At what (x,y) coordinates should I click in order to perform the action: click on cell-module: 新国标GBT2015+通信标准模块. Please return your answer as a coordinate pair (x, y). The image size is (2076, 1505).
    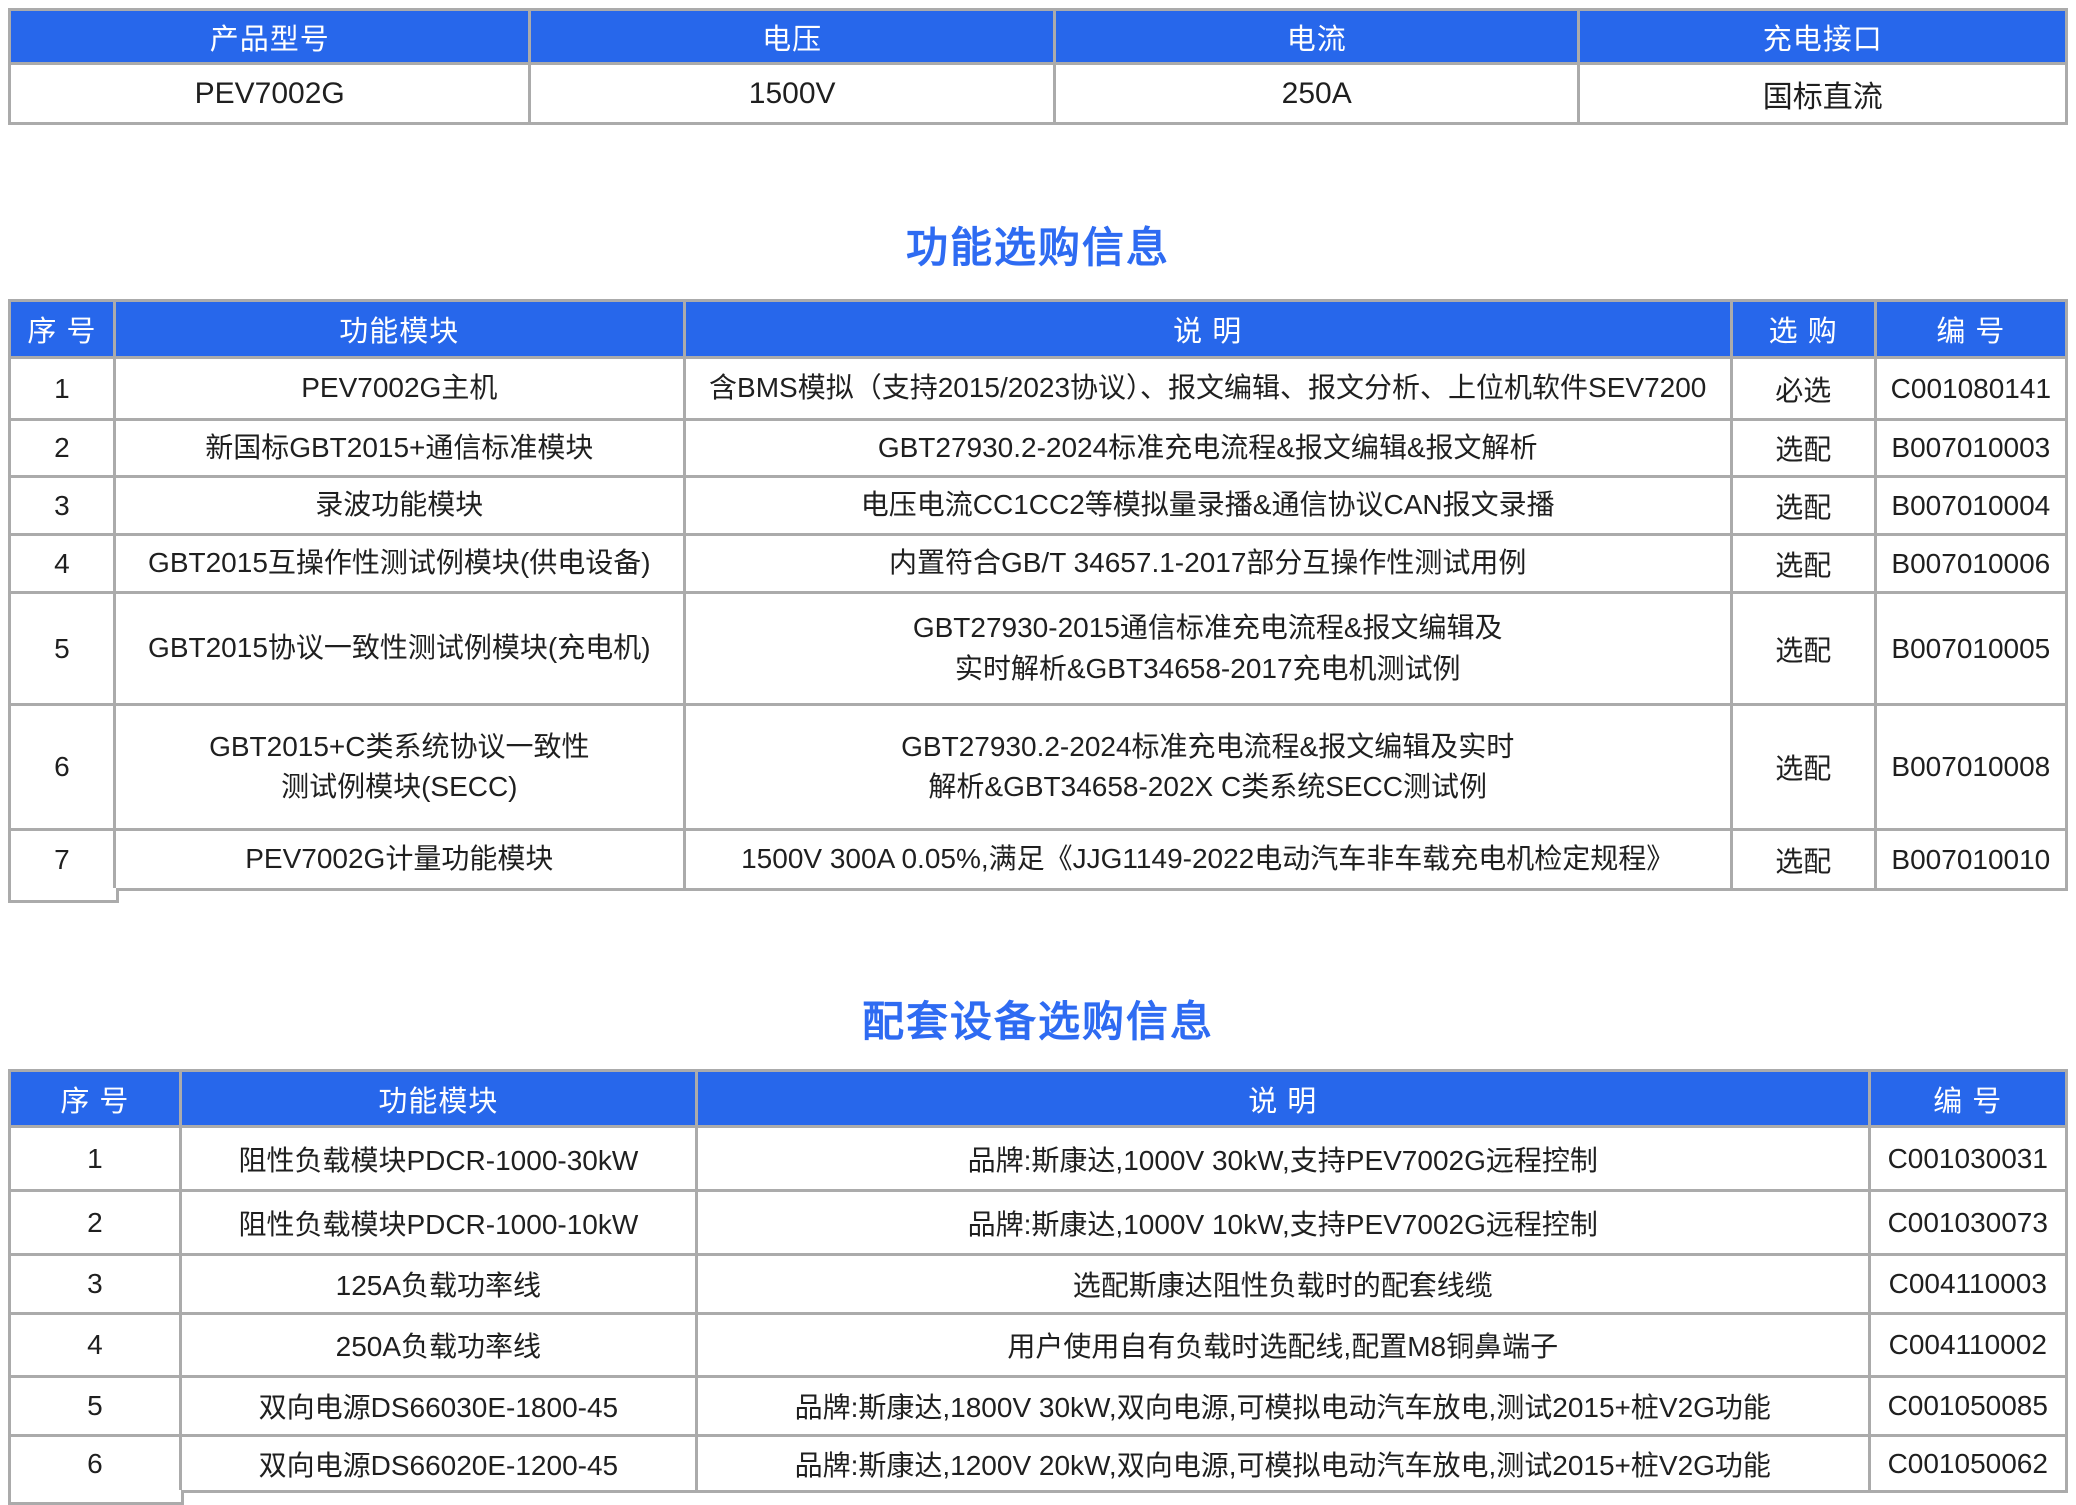
    Looking at the image, I should click on (399, 448).